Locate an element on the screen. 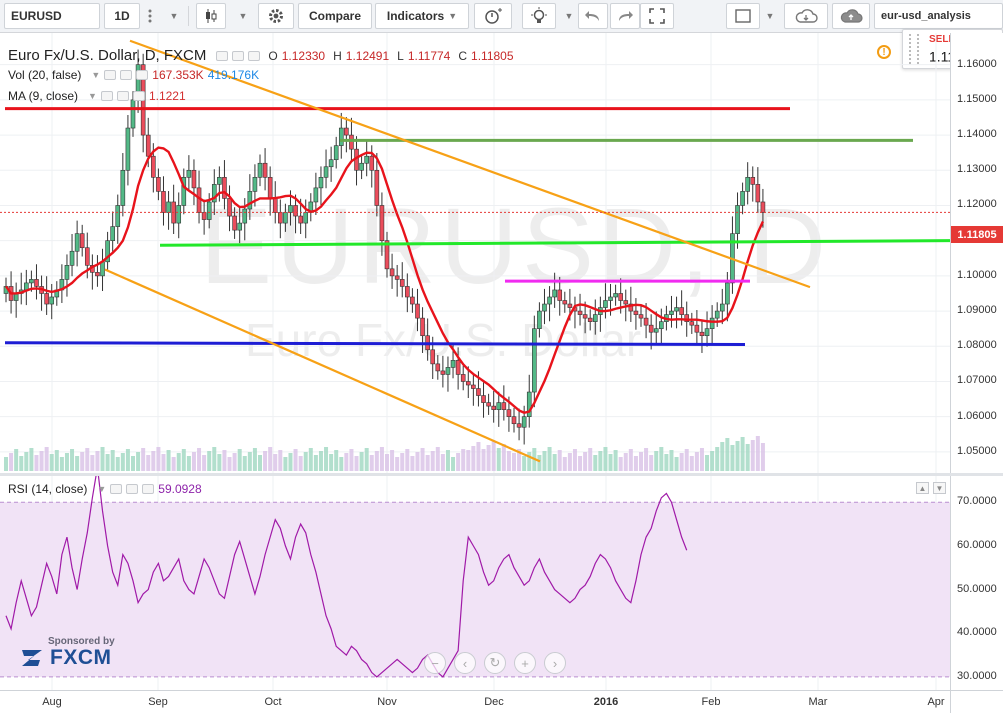  chart-type-dropdown-icon: ▼ is located at coordinates (243, 16).